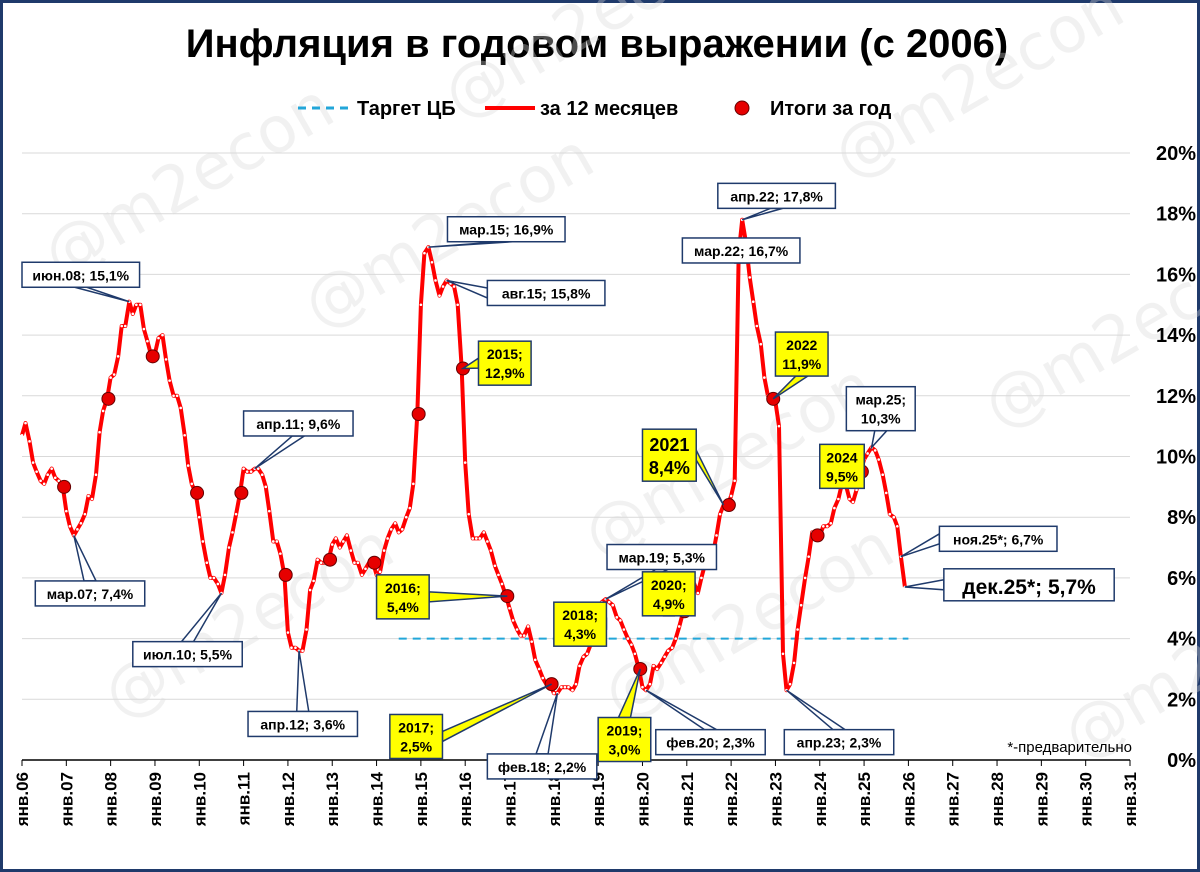 This screenshot has height=872, width=1200. Describe the element at coordinates (416, 727) in the screenshot. I see `callout-text: 2017;` at that location.